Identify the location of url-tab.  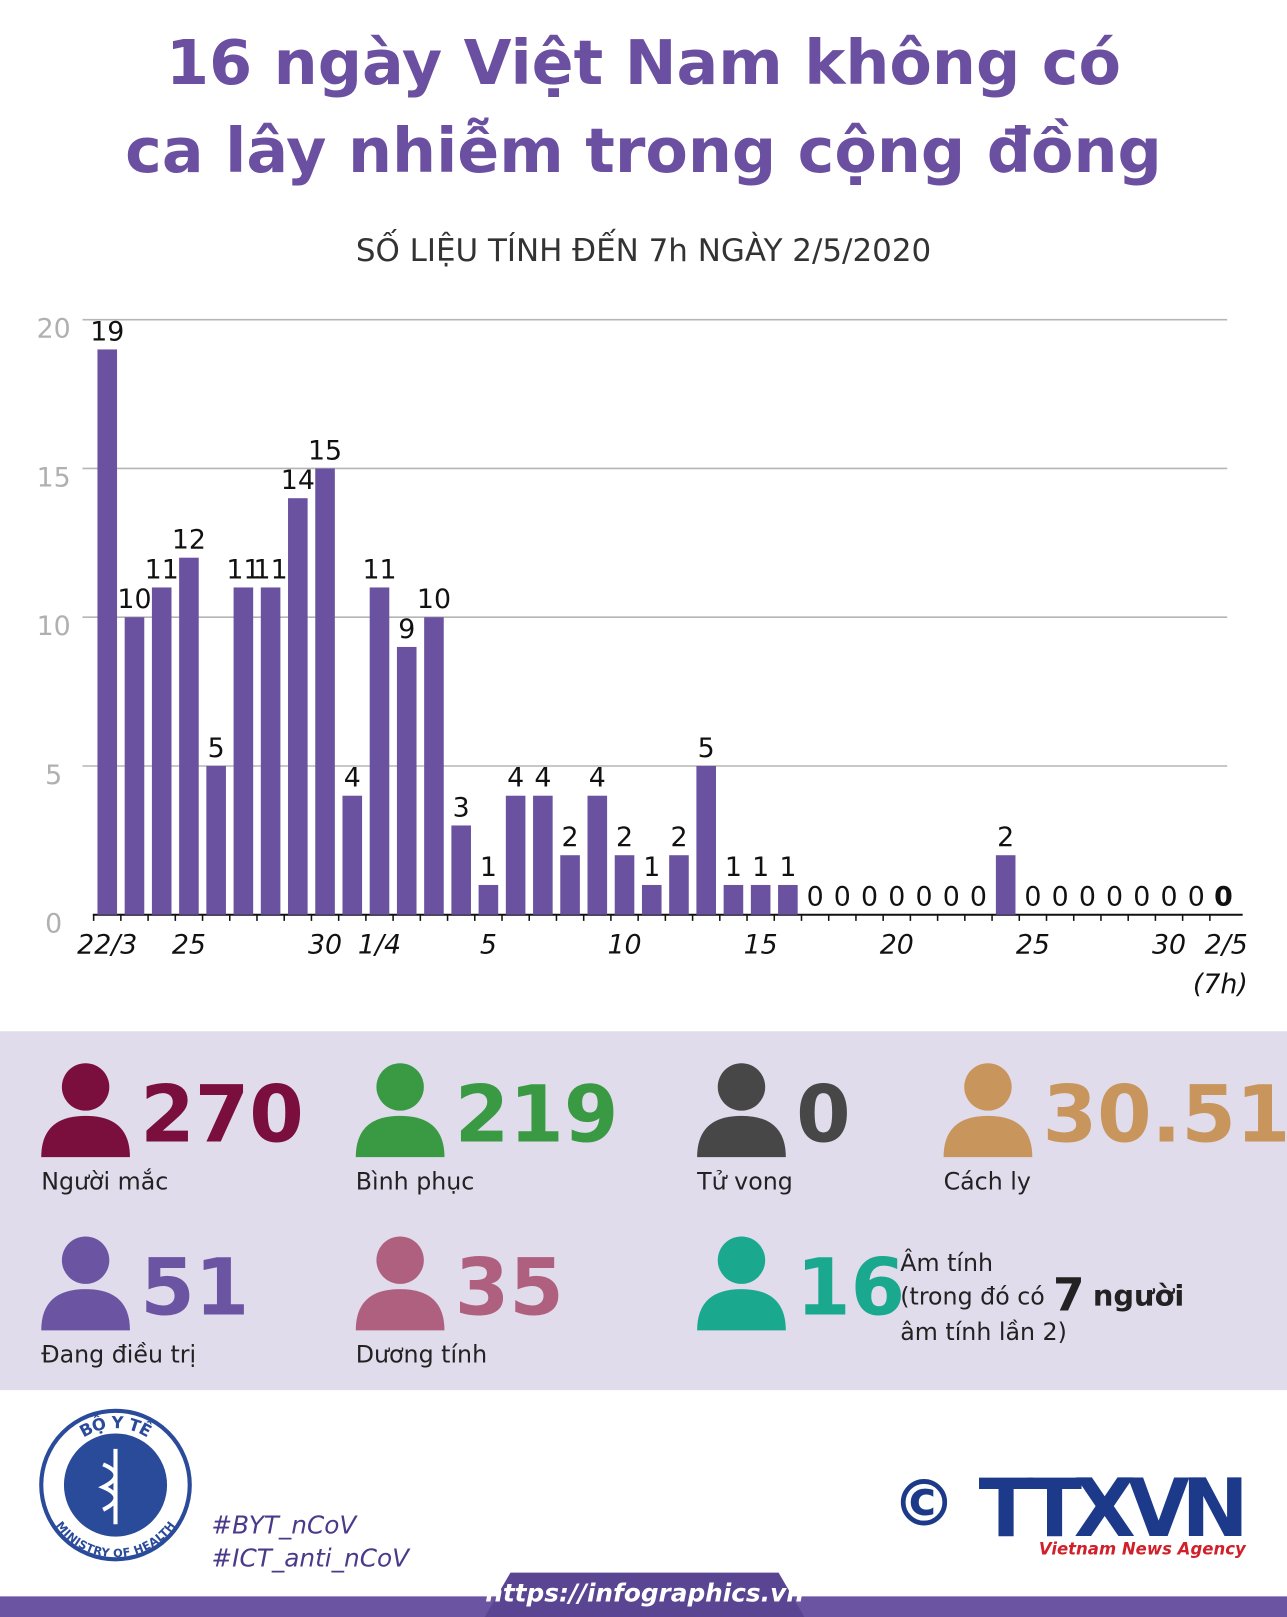
(644, 1594).